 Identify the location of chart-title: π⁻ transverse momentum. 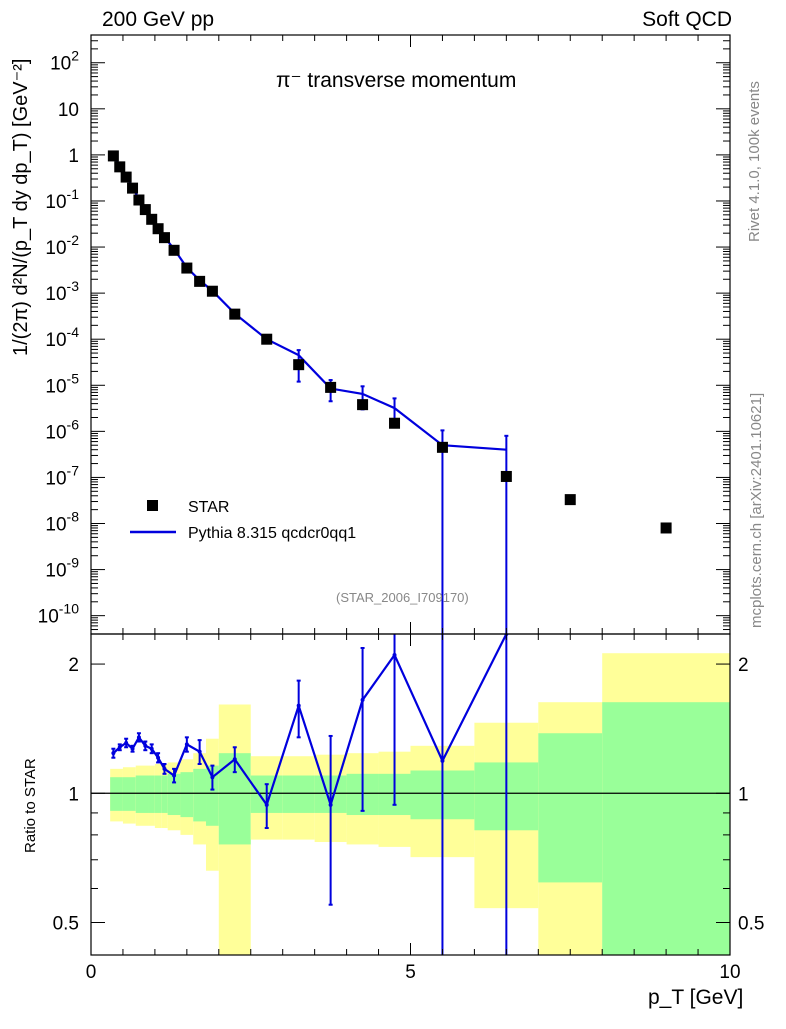
(396, 80).